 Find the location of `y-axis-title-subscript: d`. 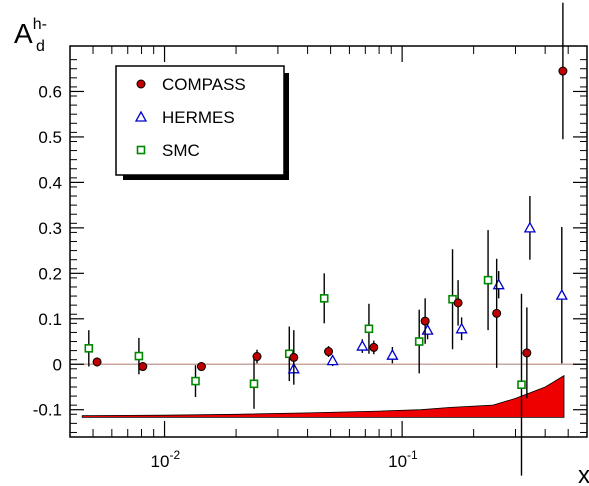

y-axis-title-subscript: d is located at coordinates (40, 46).